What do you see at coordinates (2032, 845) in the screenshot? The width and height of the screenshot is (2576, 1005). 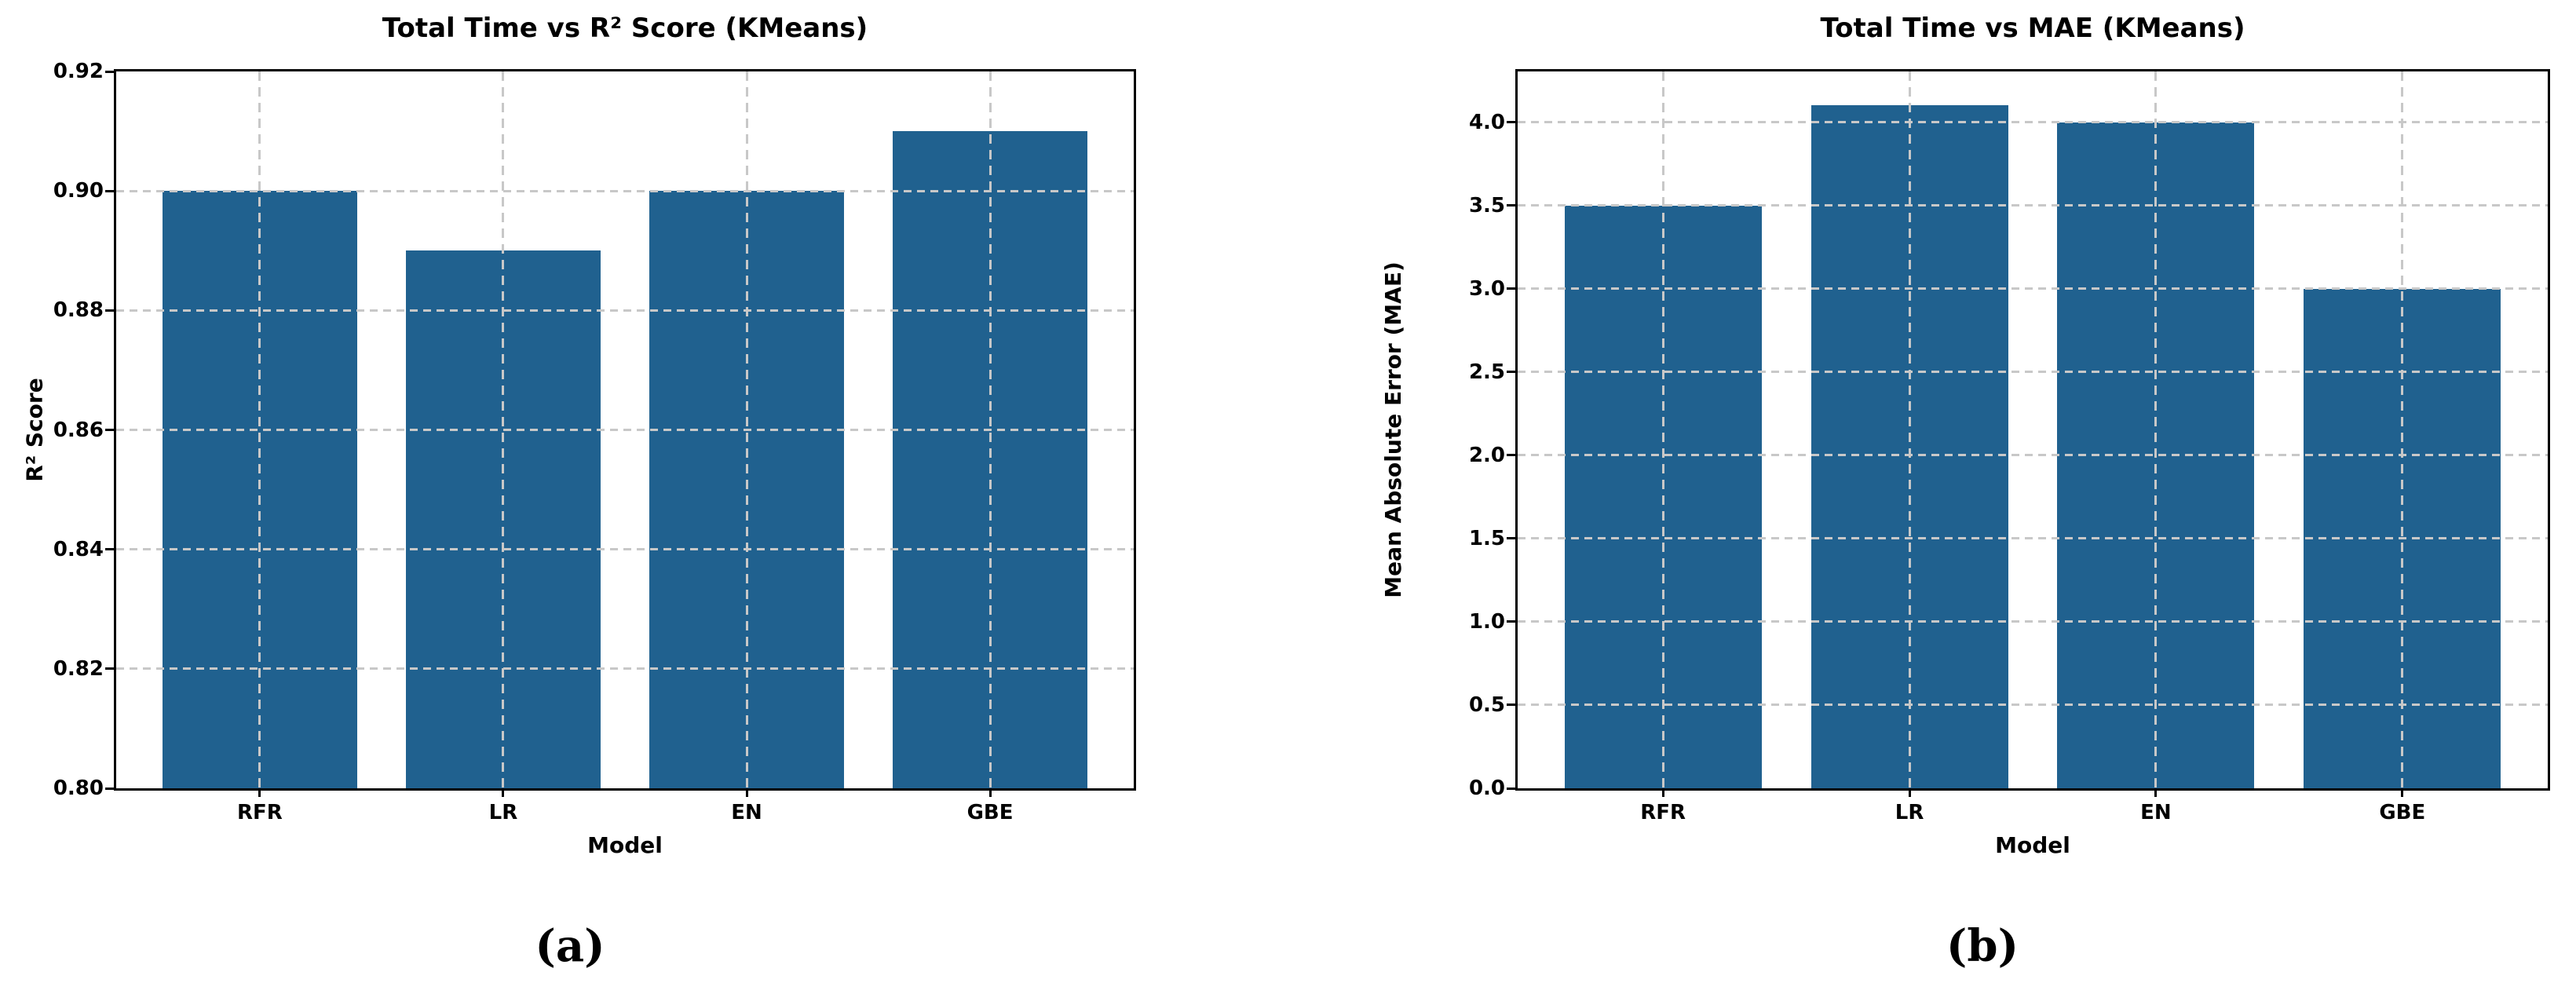 I see `chart-b-x-axis-label: Model` at bounding box center [2032, 845].